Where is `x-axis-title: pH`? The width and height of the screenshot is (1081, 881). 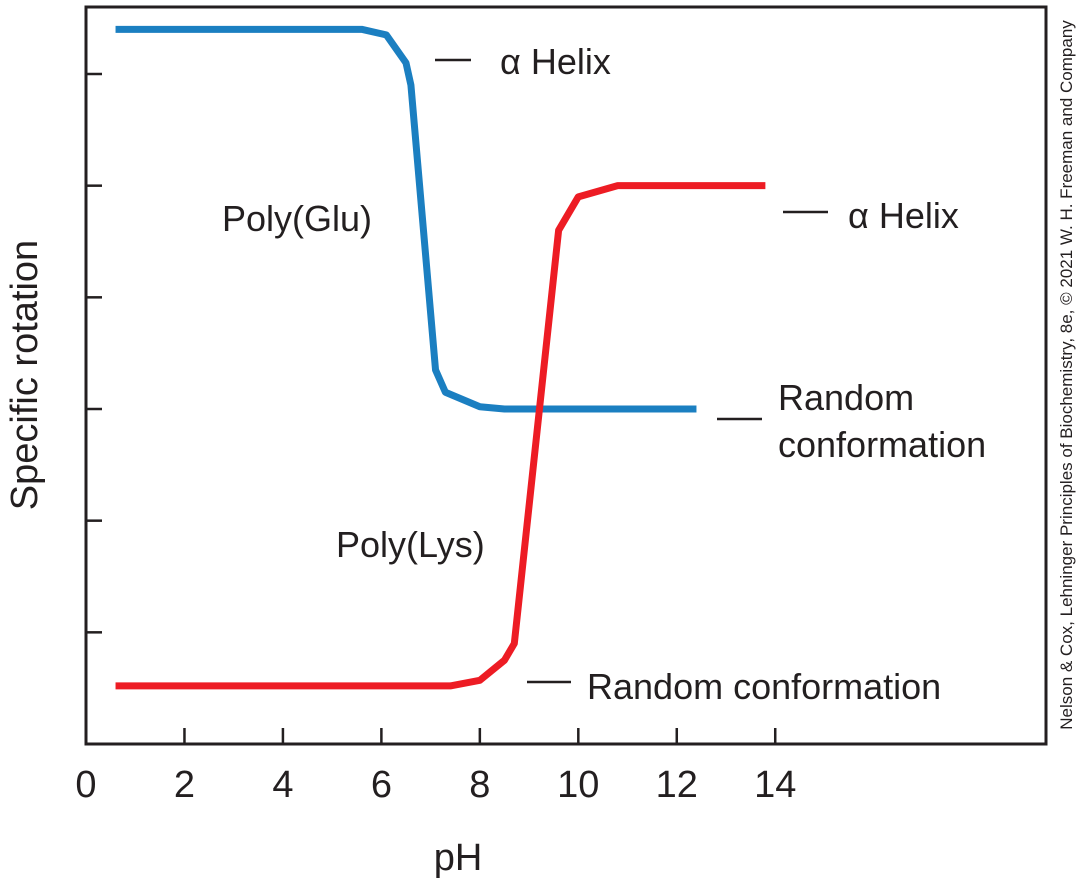 x-axis-title: pH is located at coordinates (458, 858).